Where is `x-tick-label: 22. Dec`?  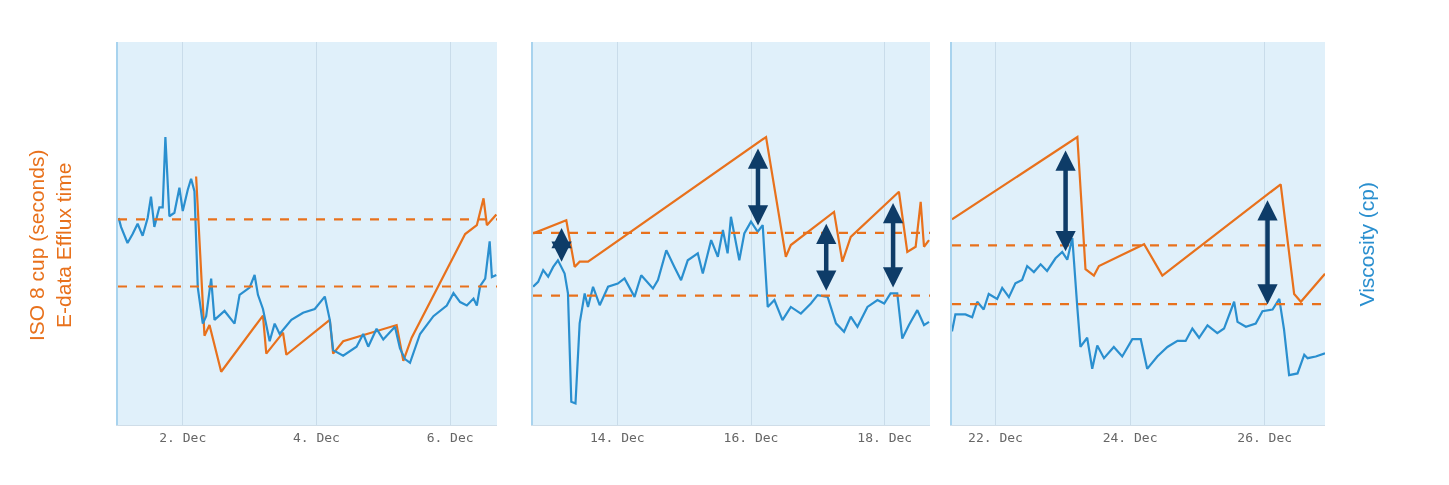
x-tick-label: 22. Dec is located at coordinates (995, 437).